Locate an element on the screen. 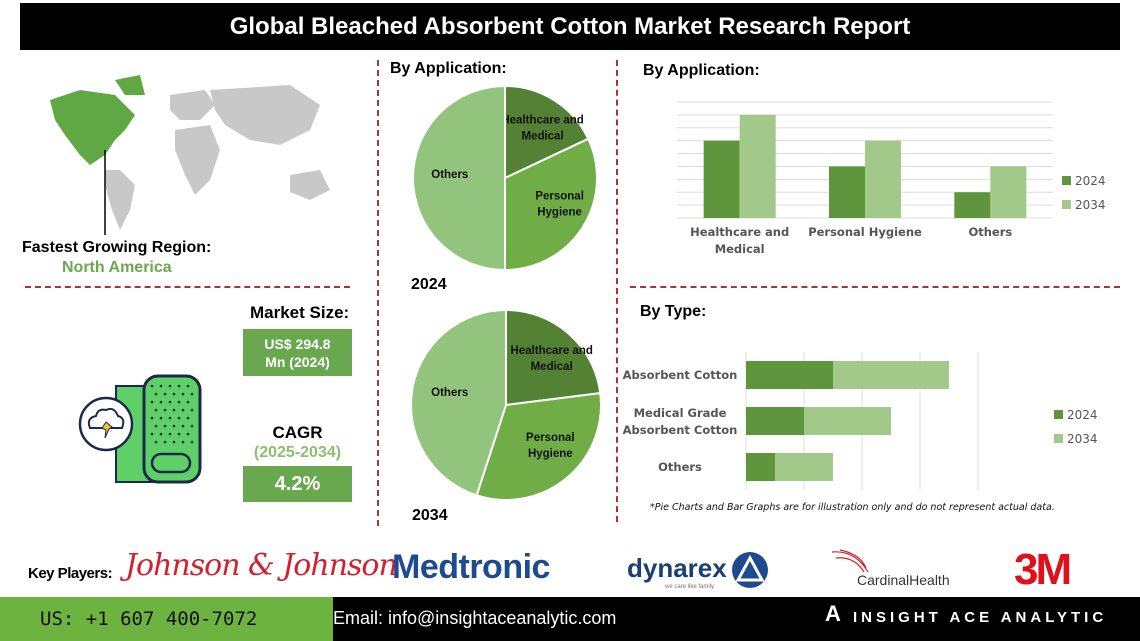  cardinal-health-swoosh-icon is located at coordinates (850, 561).